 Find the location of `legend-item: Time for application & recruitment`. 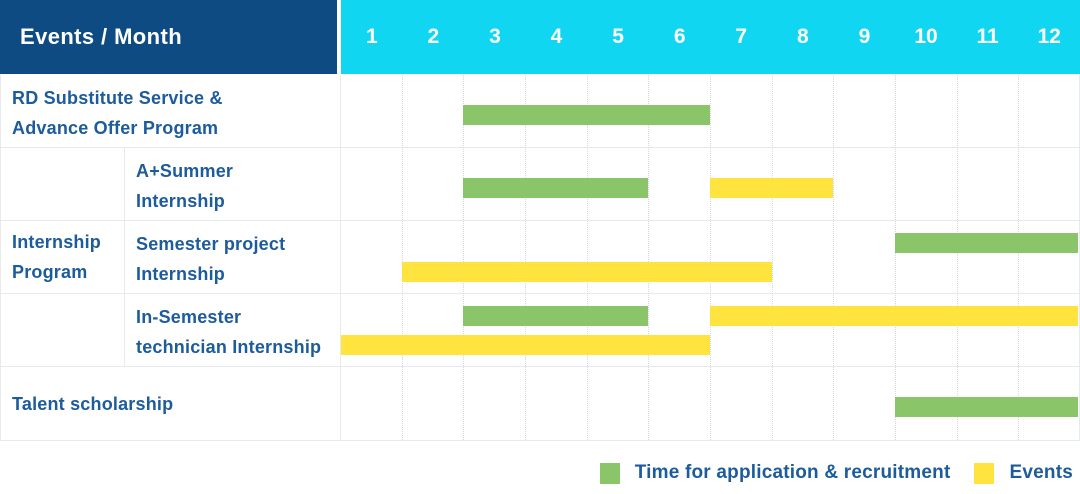

legend-item: Time for application & recruitment is located at coordinates (775, 473).